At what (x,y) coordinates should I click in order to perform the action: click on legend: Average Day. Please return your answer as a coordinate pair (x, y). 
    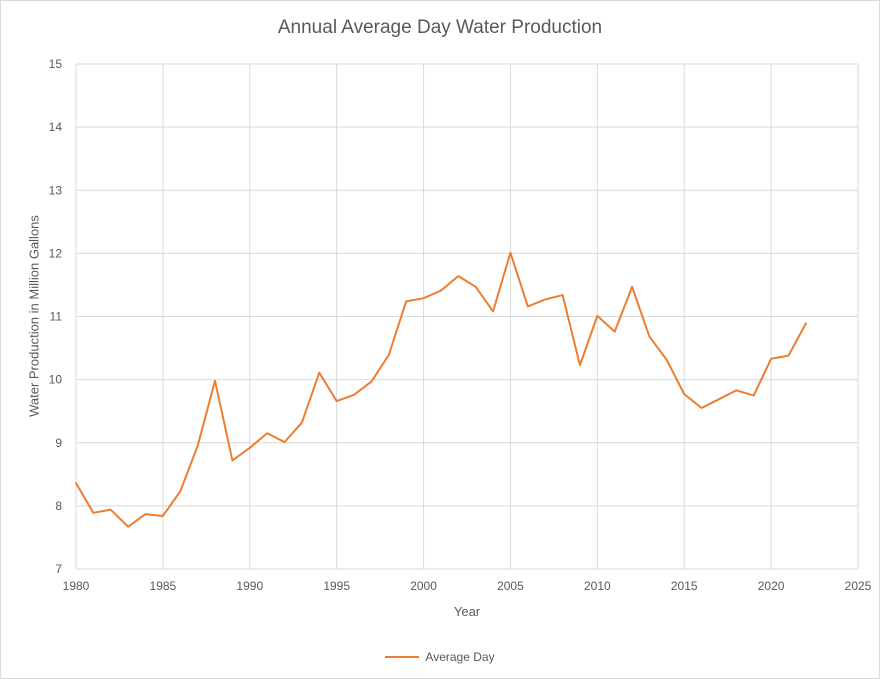
    Looking at the image, I should click on (440, 657).